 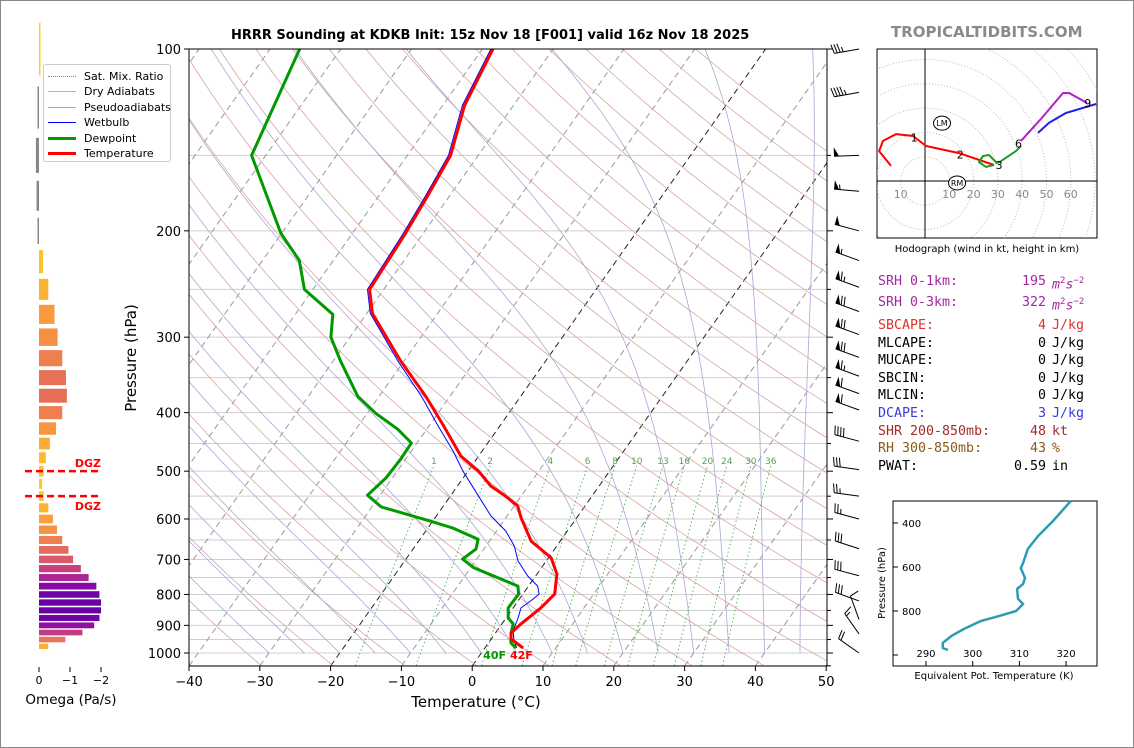 I want to click on omega-tick-label: −1, so click(x=70, y=680).